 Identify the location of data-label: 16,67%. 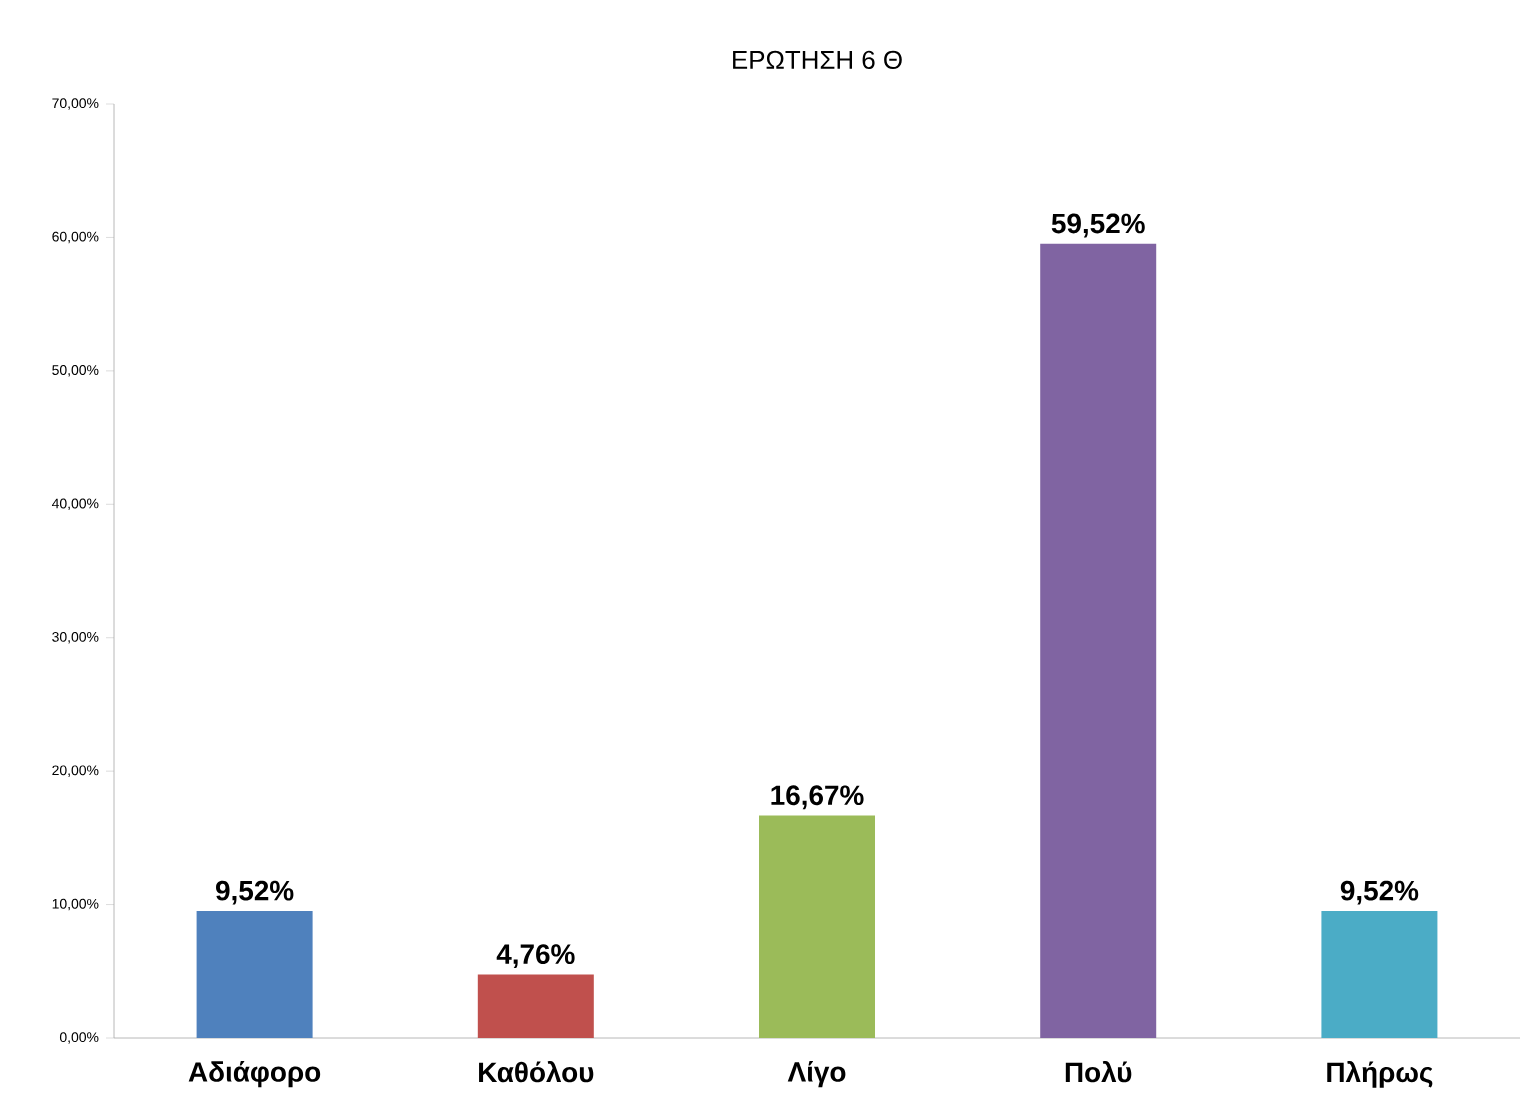
(817, 797).